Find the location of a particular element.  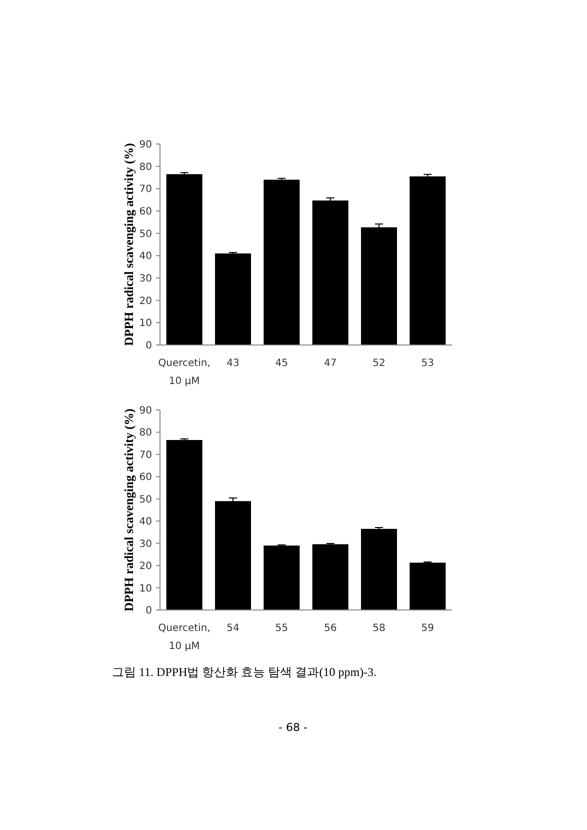

x-tick-label: 52 is located at coordinates (379, 363).